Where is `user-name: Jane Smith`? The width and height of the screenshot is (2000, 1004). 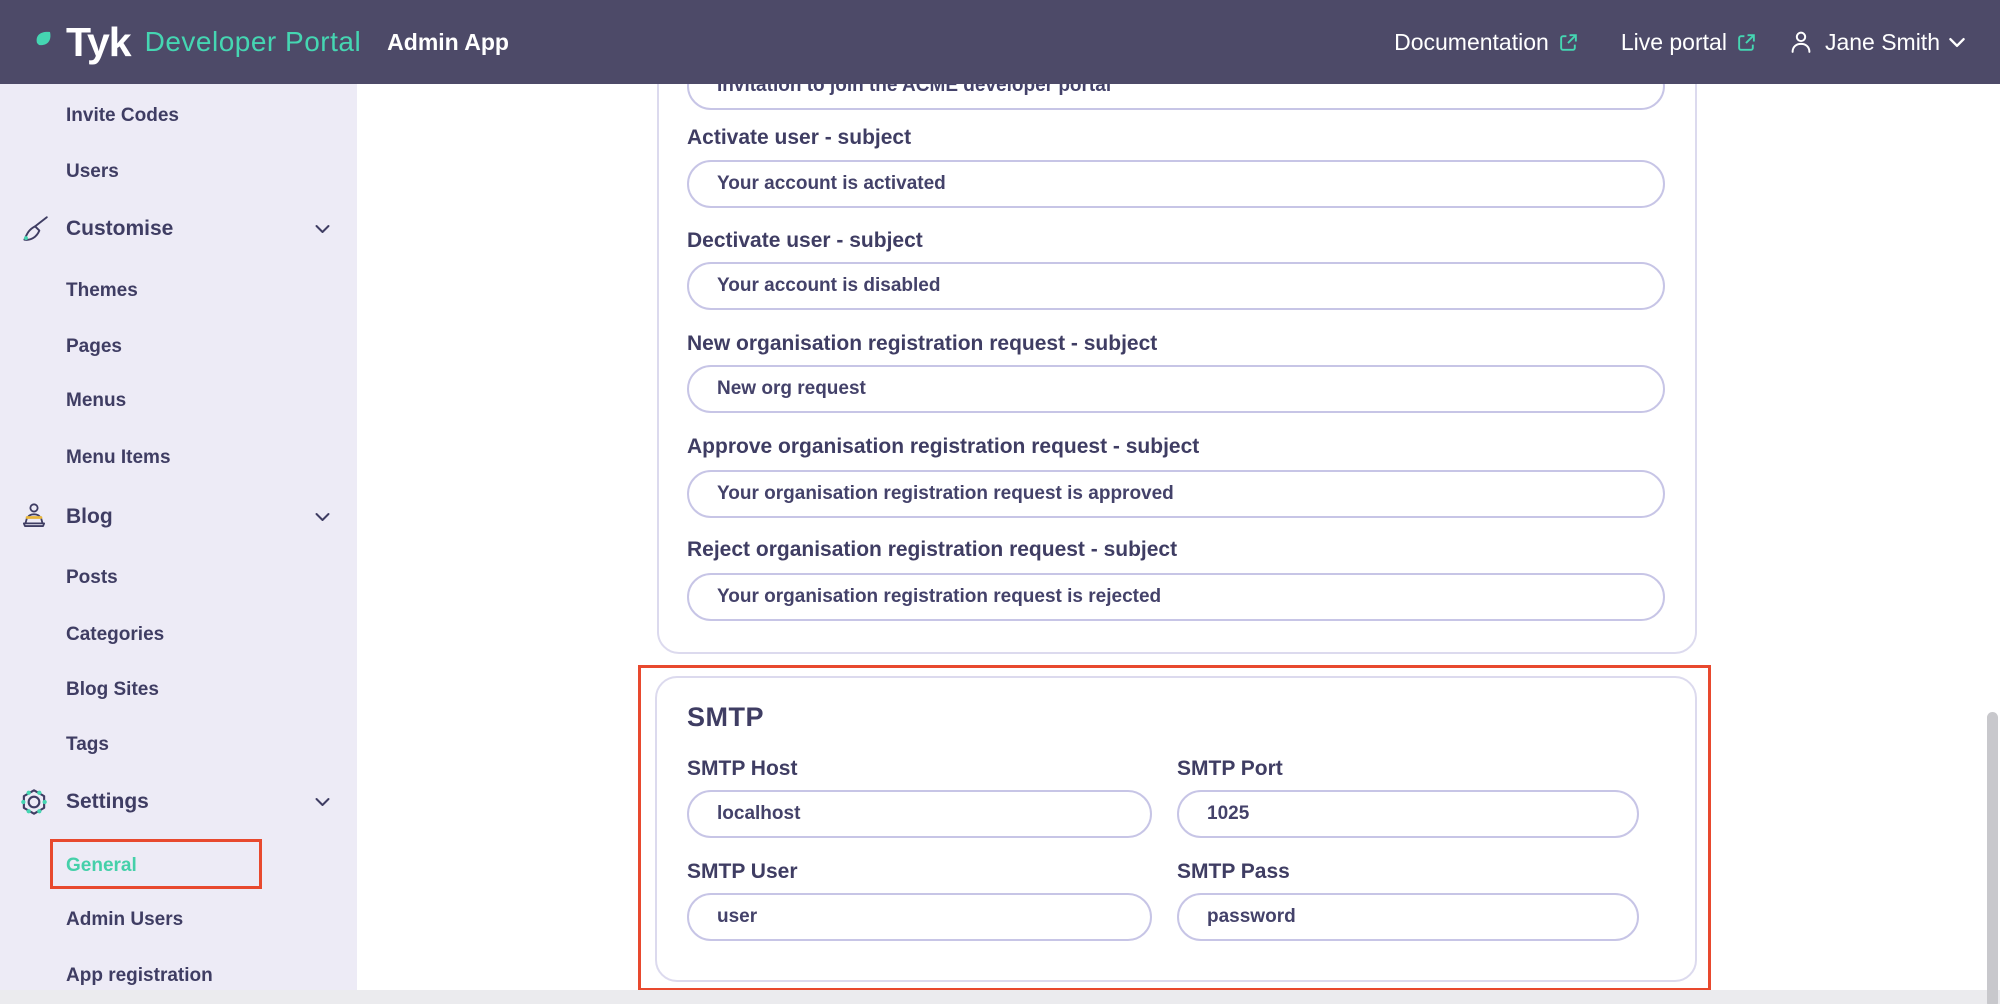
user-name: Jane Smith is located at coordinates (1882, 41).